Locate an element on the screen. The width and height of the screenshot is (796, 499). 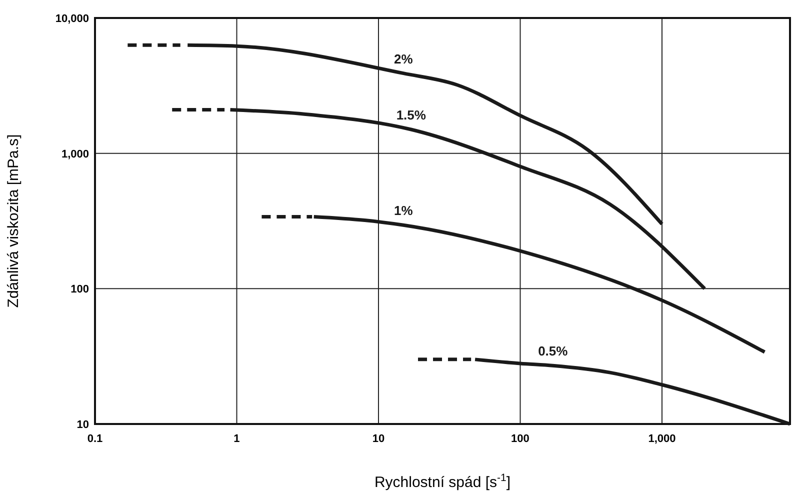
x-tick-label: 1,000 is located at coordinates (662, 439).